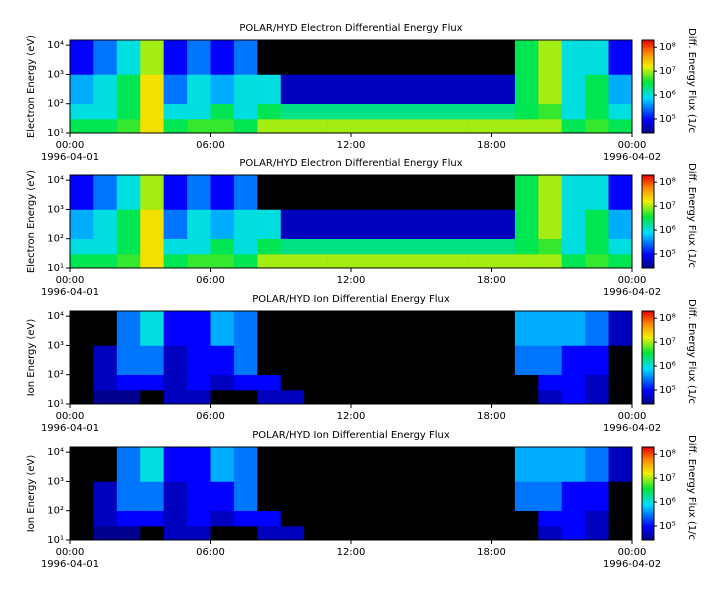  What do you see at coordinates (351, 280) in the screenshot?
I see `x-tick-label: 12:00` at bounding box center [351, 280].